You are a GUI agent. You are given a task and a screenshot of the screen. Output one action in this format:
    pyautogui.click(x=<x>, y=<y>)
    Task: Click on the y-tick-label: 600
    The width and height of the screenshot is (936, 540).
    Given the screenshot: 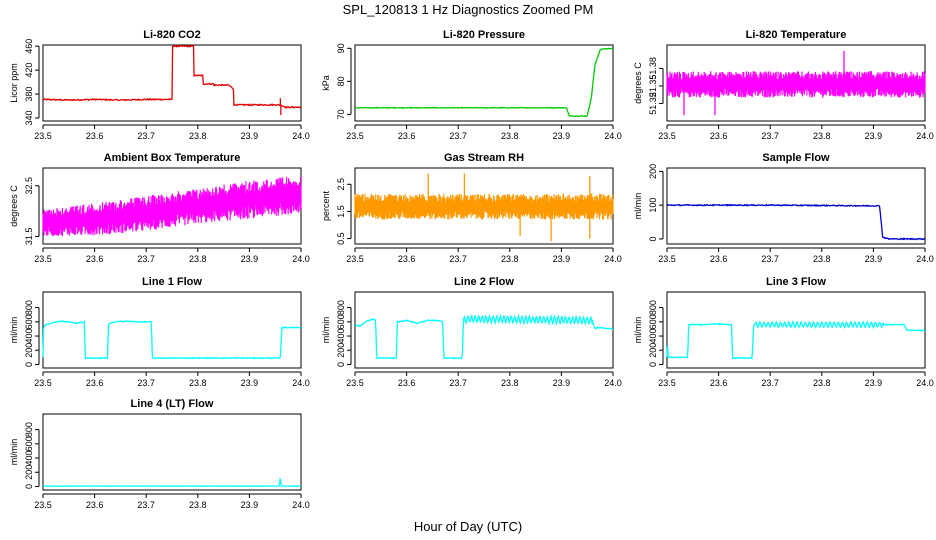 What is the action you would take?
    pyautogui.click(x=653, y=321)
    